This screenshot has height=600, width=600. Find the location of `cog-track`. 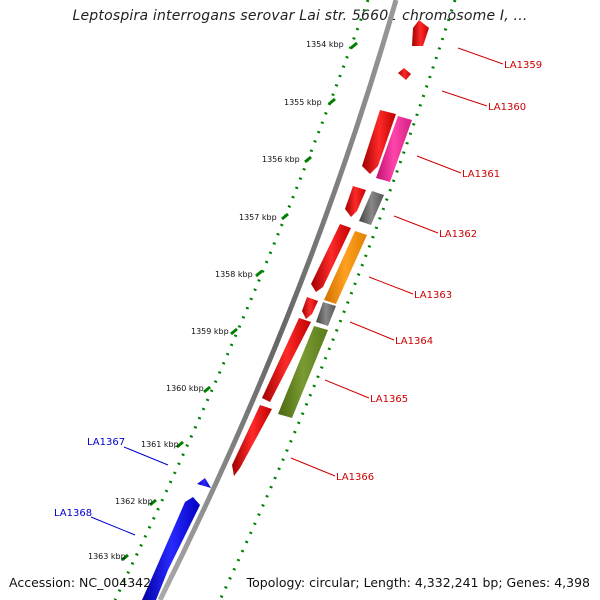

cog-track is located at coordinates (345, 267).